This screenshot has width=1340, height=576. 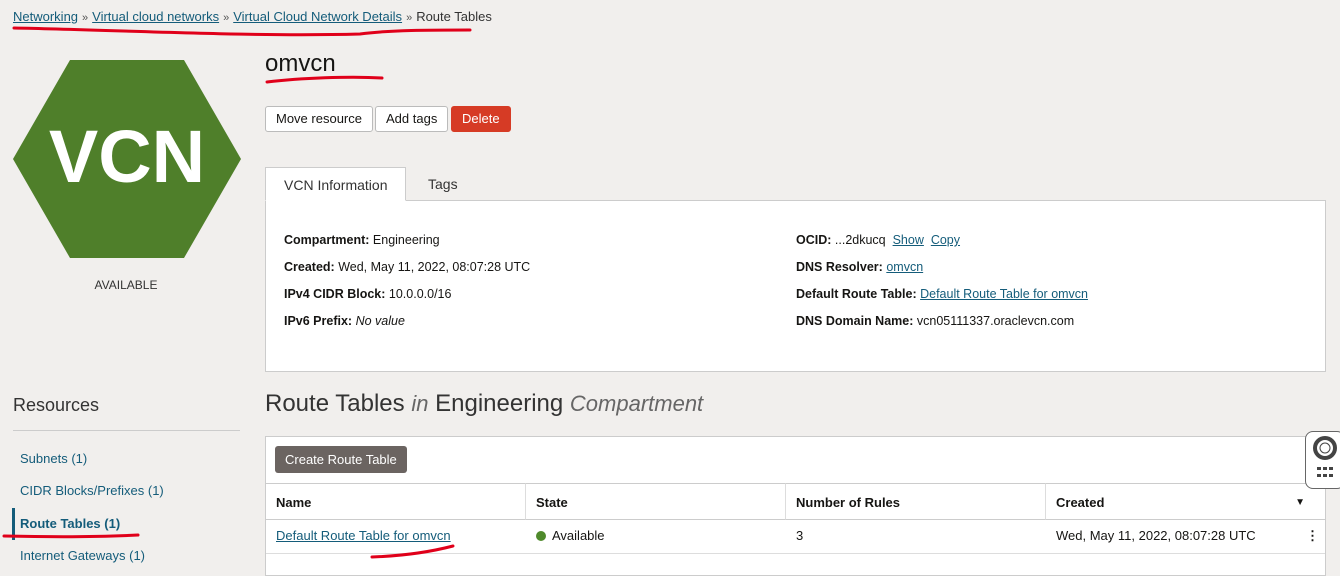 What do you see at coordinates (363, 535) in the screenshot?
I see `route-table-name-link: Default Route Table for omvcn` at bounding box center [363, 535].